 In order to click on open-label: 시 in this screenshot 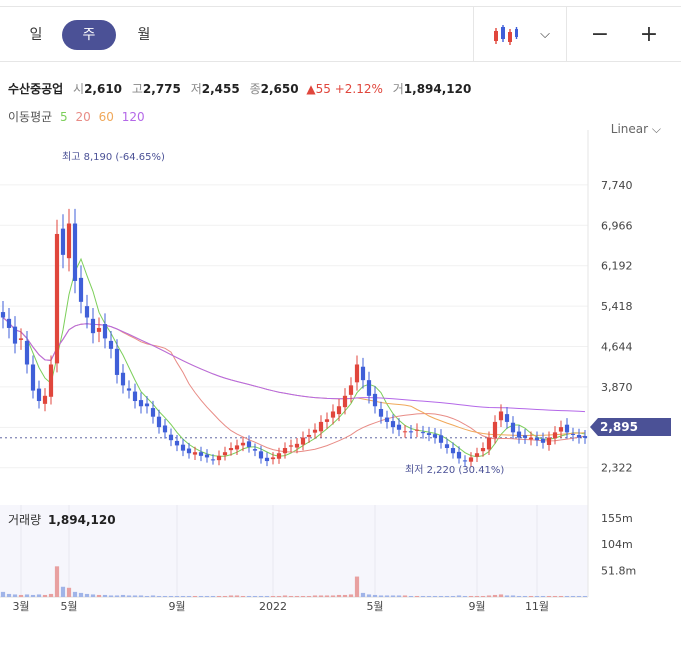, I will do `click(79, 89)`.